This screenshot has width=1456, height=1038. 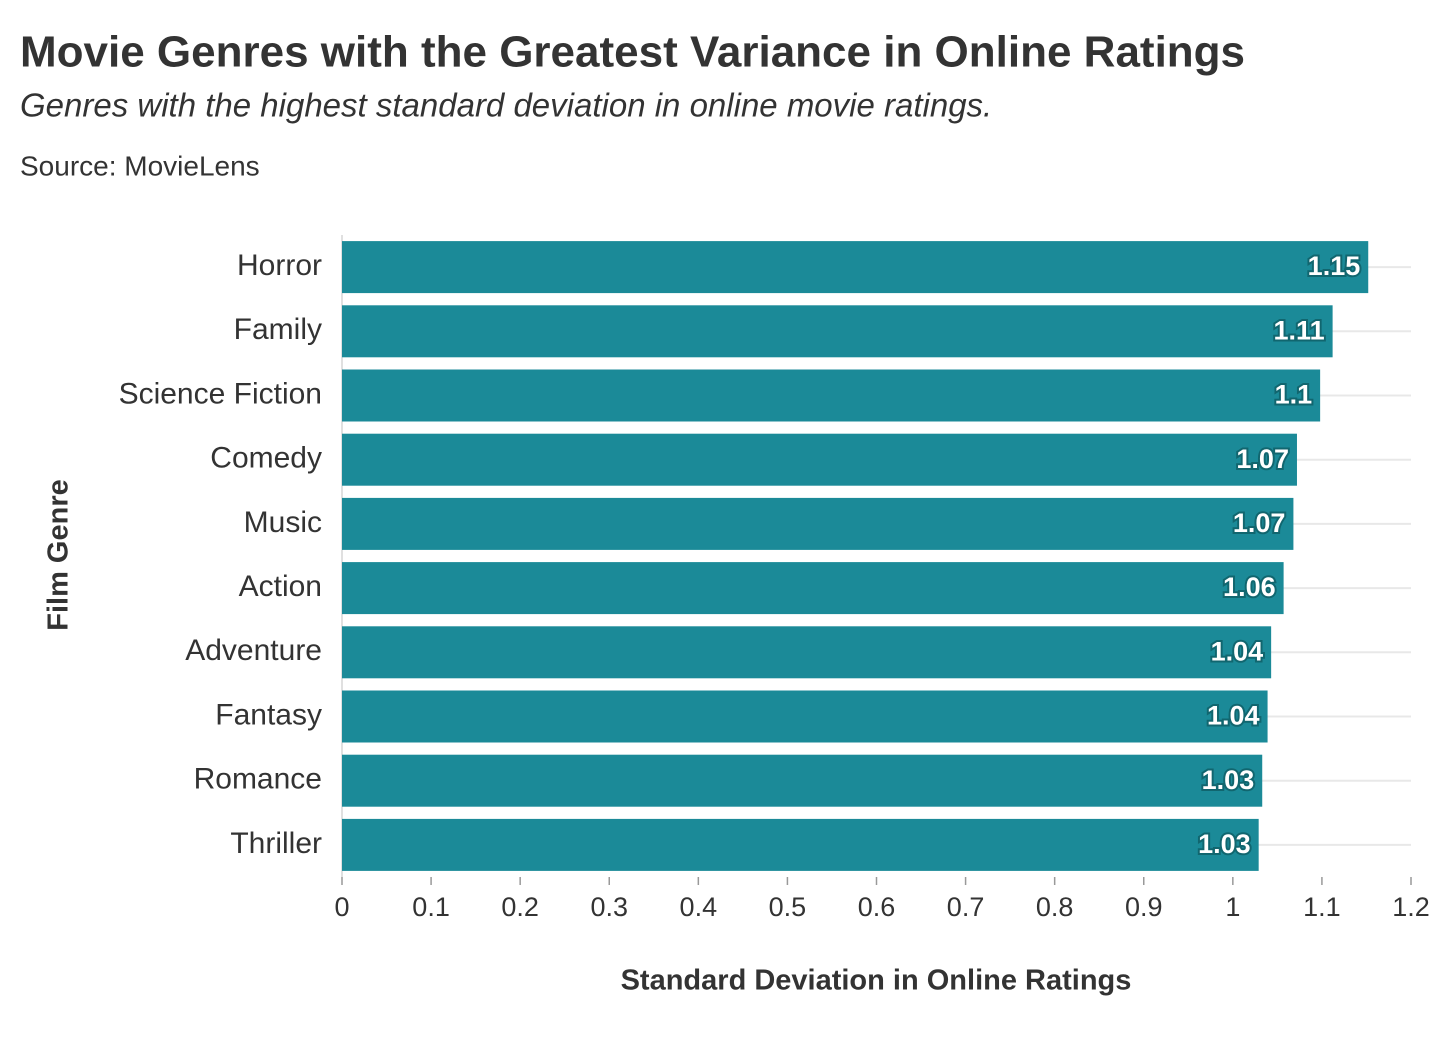 I want to click on y-tick-label: Romance, so click(x=258, y=779).